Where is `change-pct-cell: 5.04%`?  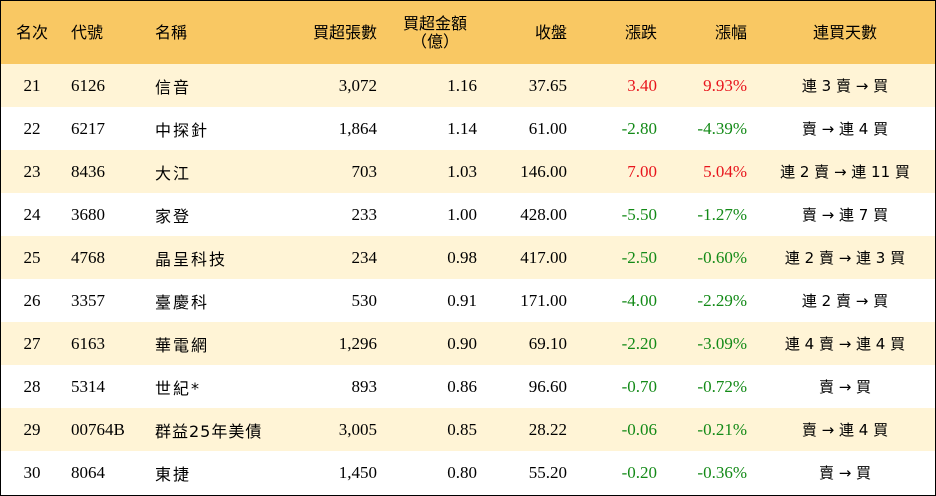 change-pct-cell: 5.04% is located at coordinates (725, 171).